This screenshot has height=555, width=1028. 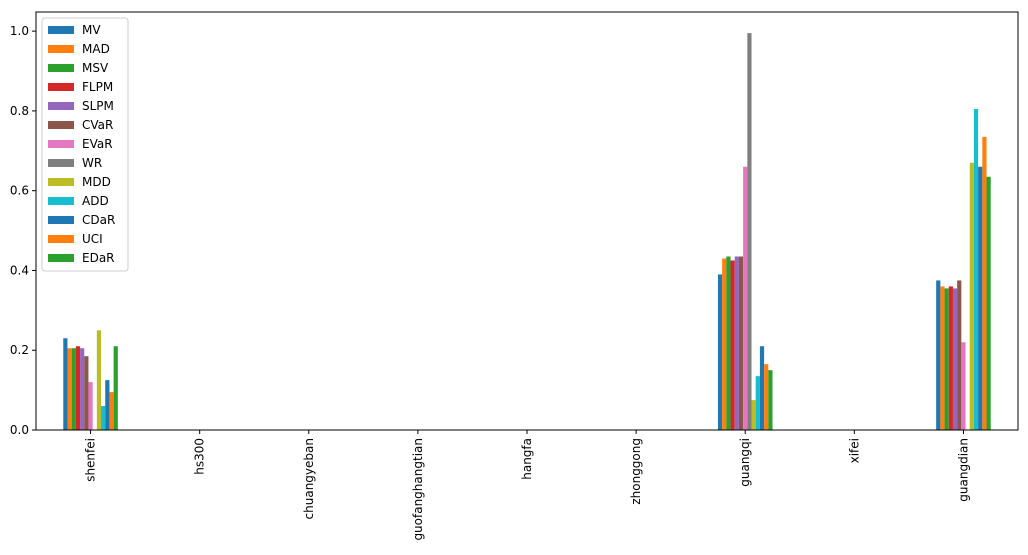 I want to click on y-tick-label: 0.8, so click(x=19, y=111).